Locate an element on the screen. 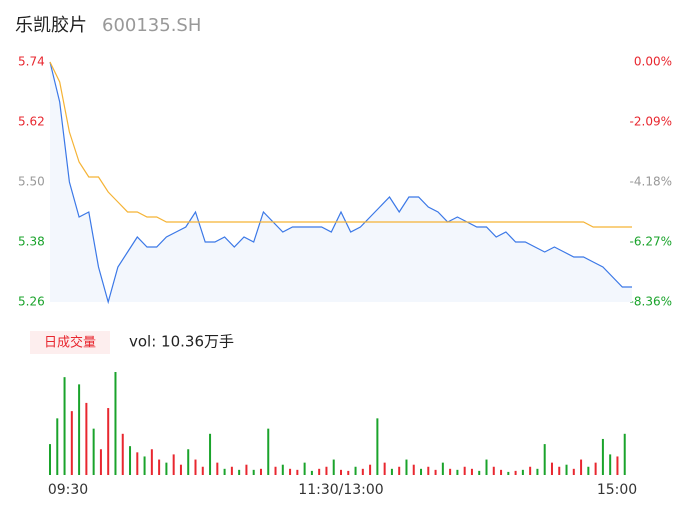 This screenshot has width=686, height=524. y-tick-label: 5.50 is located at coordinates (31, 182).